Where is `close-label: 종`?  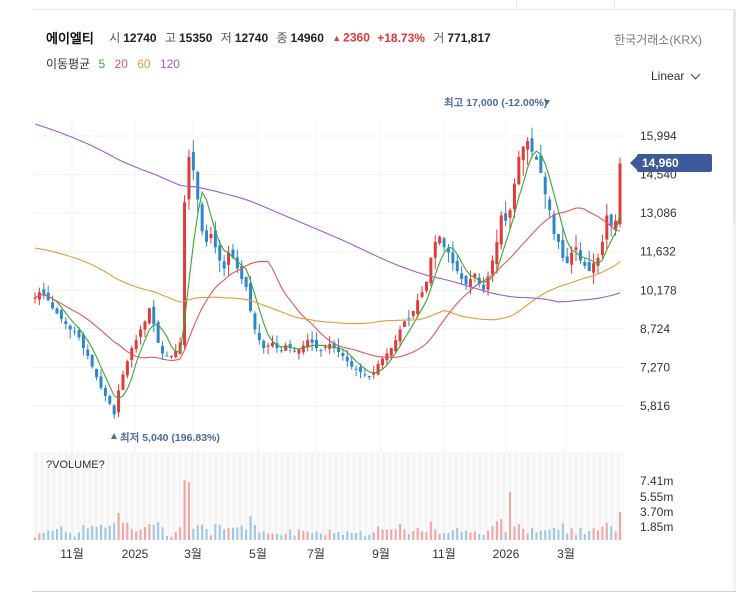 close-label: 종 is located at coordinates (282, 38).